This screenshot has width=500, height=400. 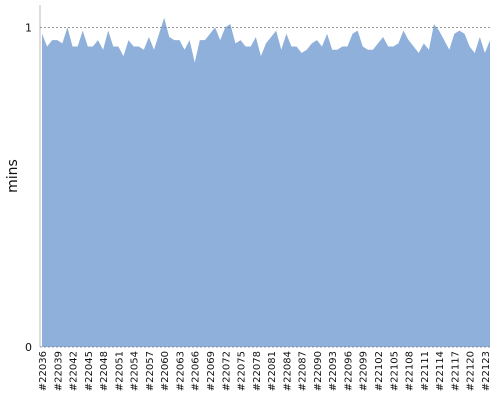 I want to click on x-tick-label: #22087, so click(x=303, y=371).